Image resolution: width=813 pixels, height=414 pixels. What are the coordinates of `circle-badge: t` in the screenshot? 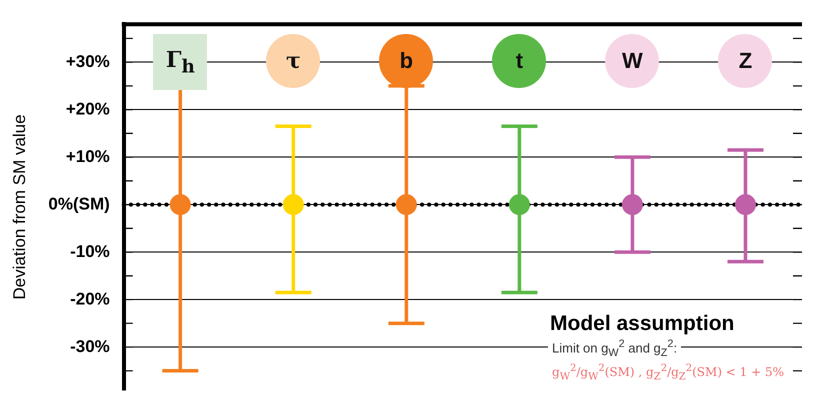 It's located at (519, 61).